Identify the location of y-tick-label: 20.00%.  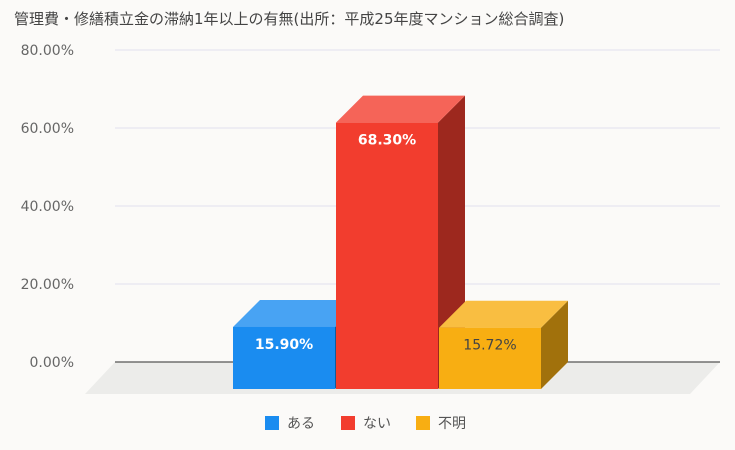
(47, 285).